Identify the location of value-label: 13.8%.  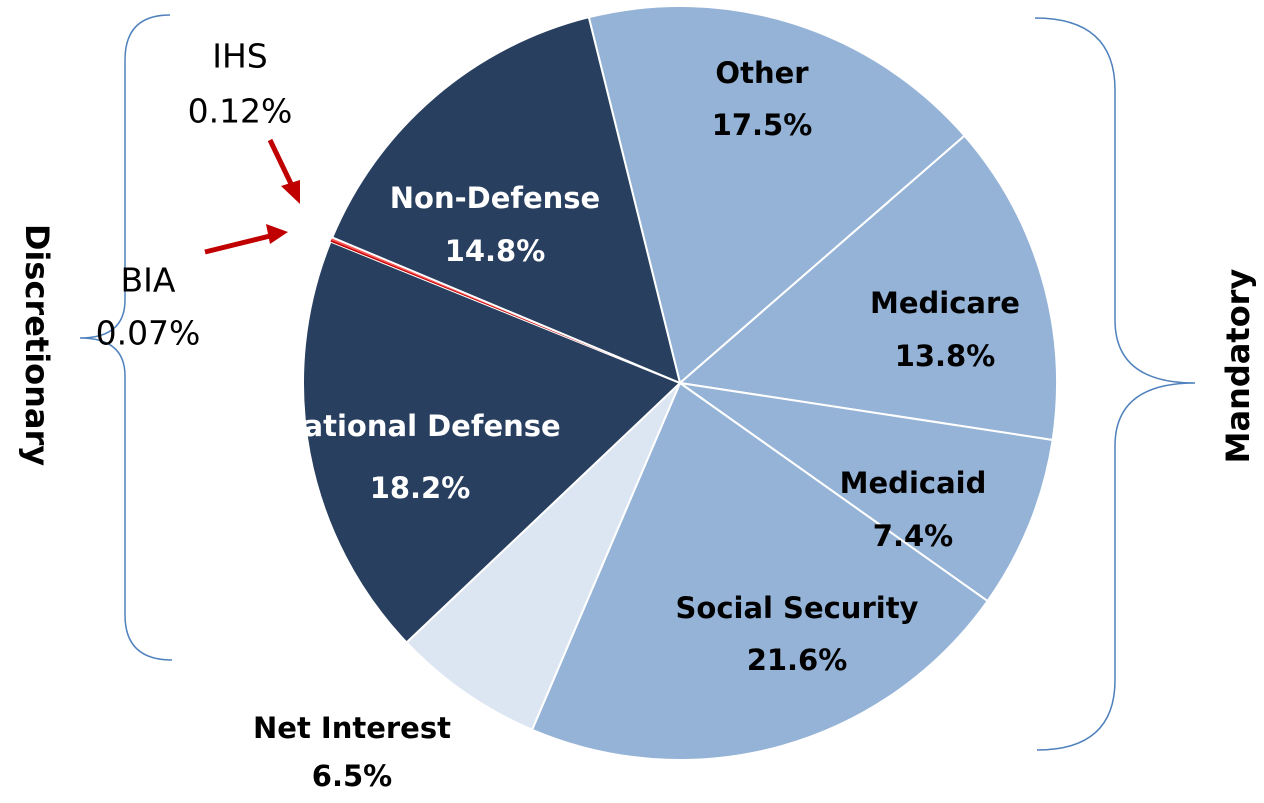
(945, 356).